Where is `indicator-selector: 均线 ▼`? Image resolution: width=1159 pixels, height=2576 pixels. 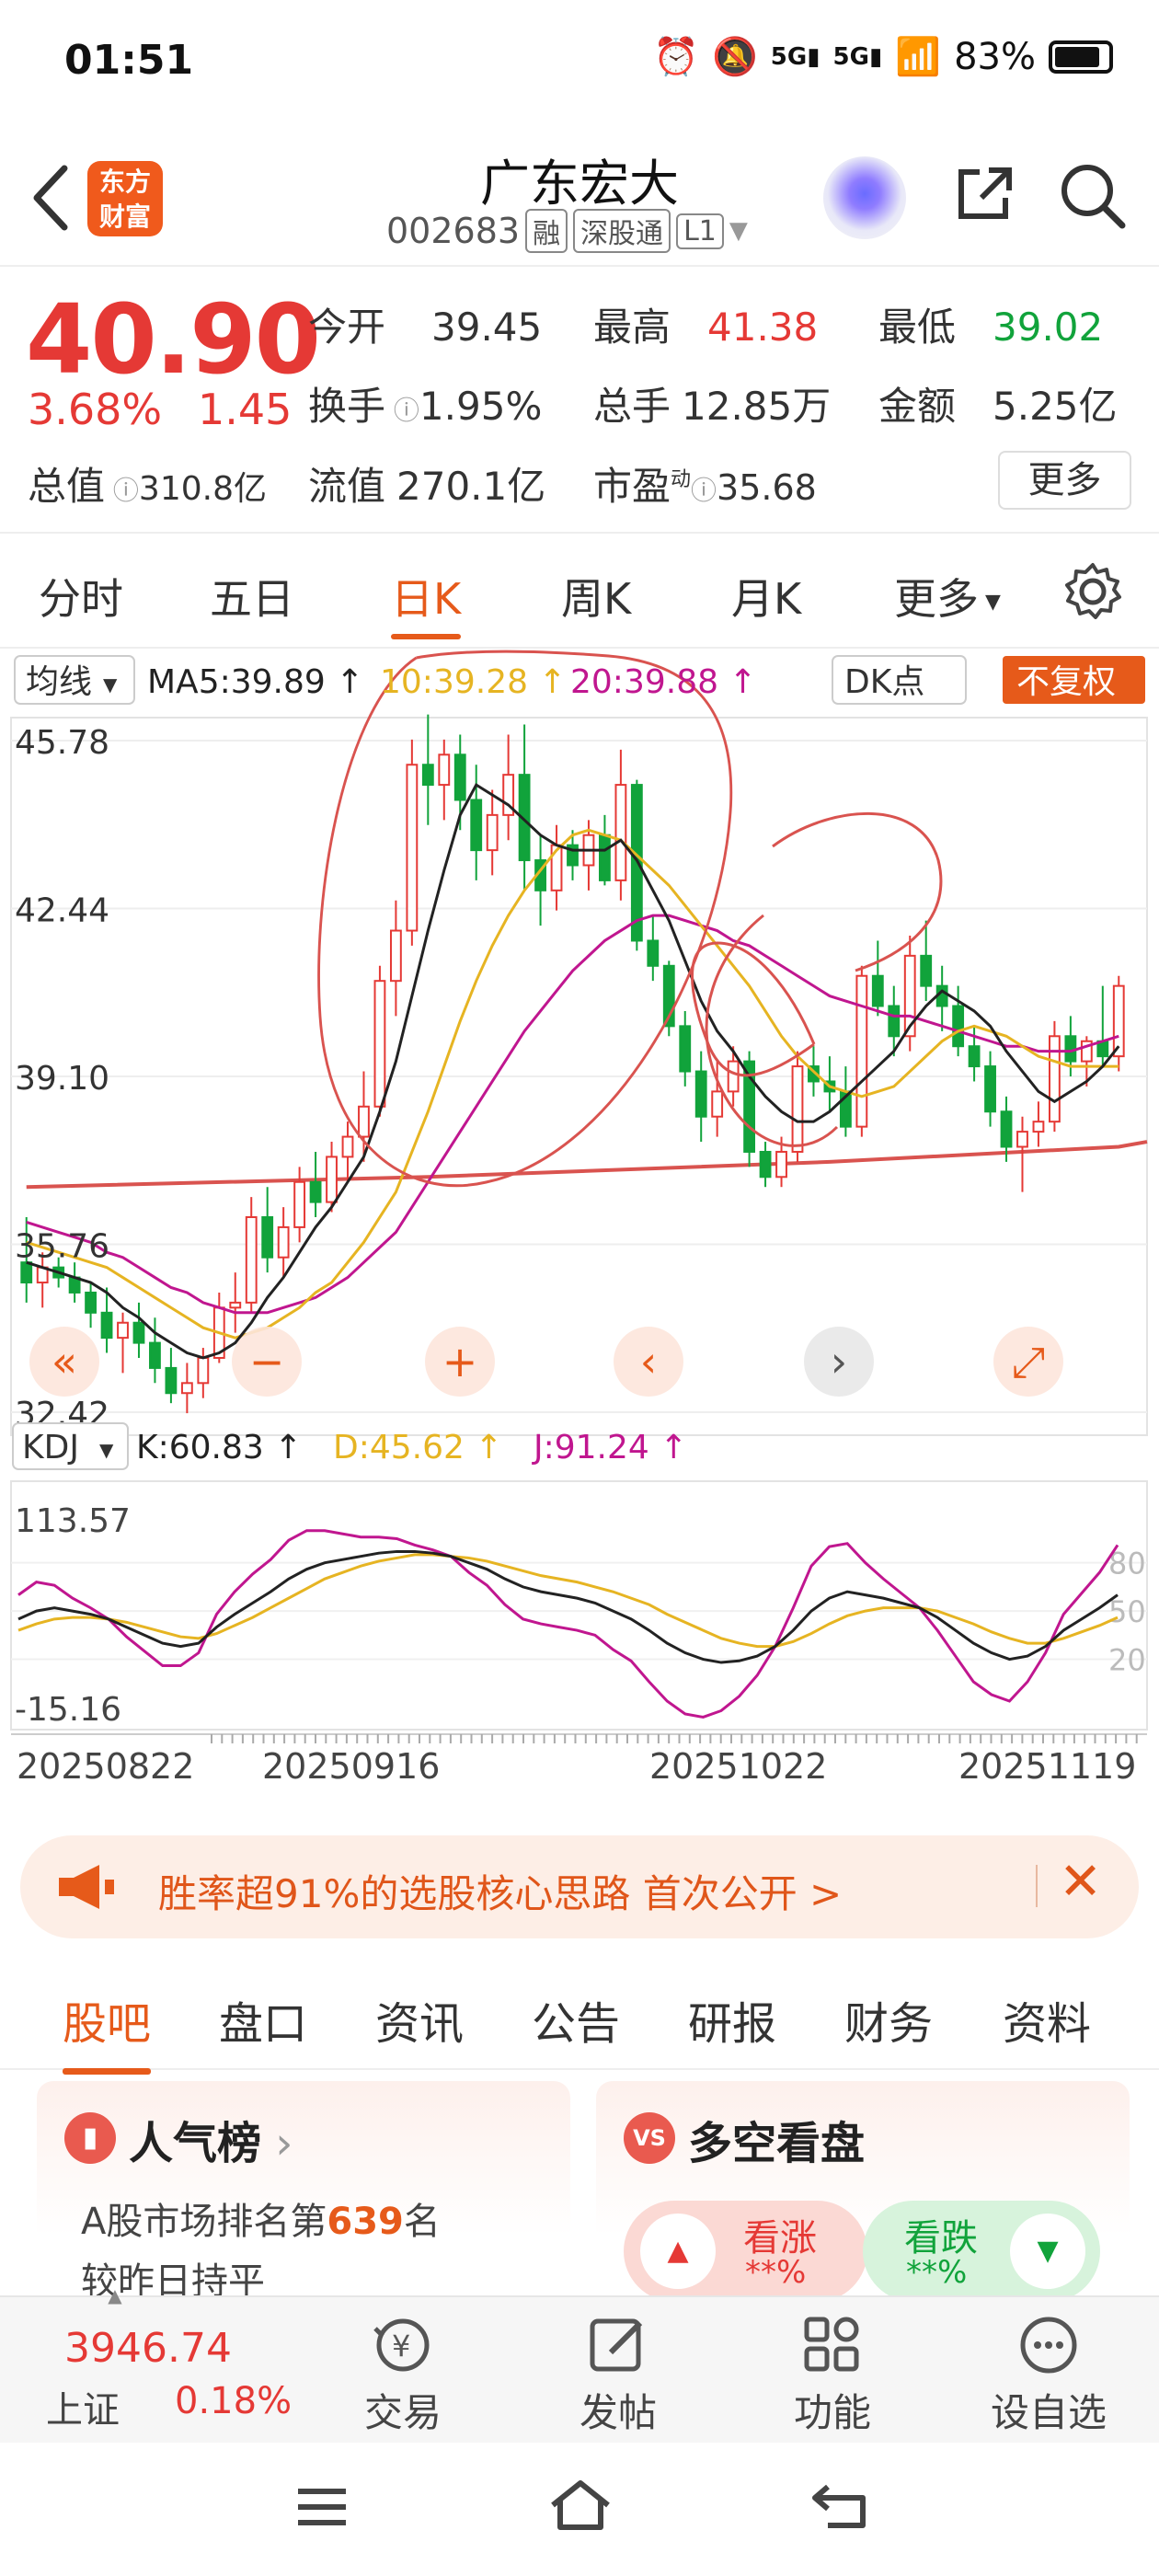
indicator-selector: 均线 ▼ is located at coordinates (74, 680).